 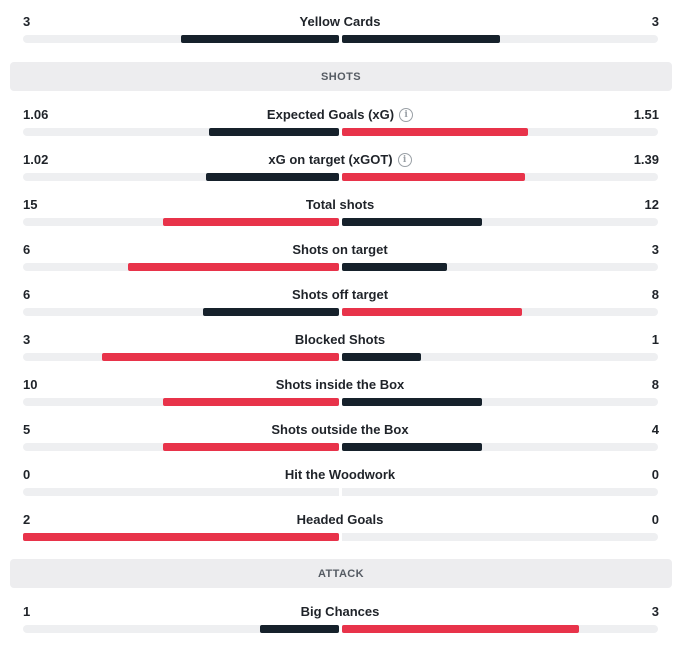 What do you see at coordinates (340, 36) in the screenshot?
I see `stat-row-yellow-cards: 3 Yellow Cards 3` at bounding box center [340, 36].